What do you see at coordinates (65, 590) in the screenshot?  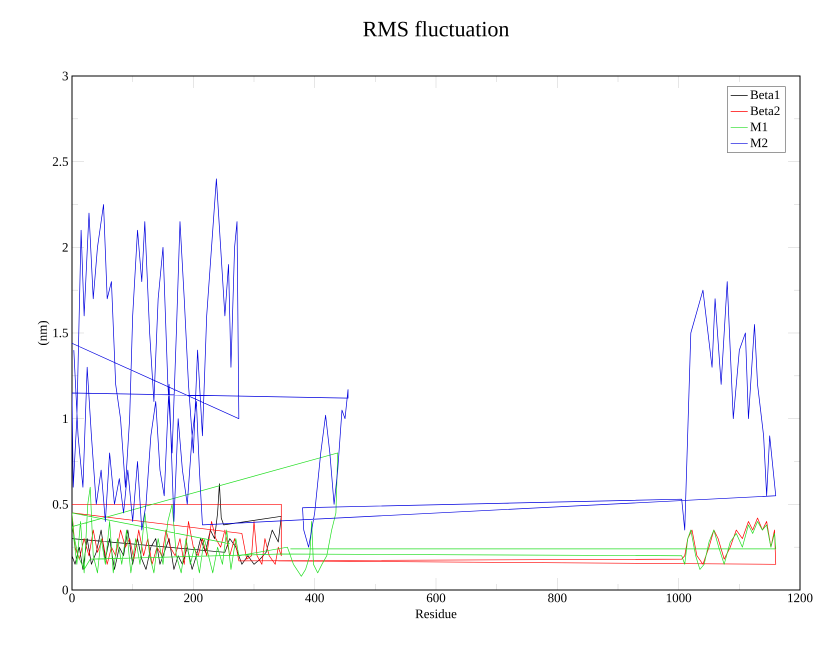 I see `y-tick-label: 0` at bounding box center [65, 590].